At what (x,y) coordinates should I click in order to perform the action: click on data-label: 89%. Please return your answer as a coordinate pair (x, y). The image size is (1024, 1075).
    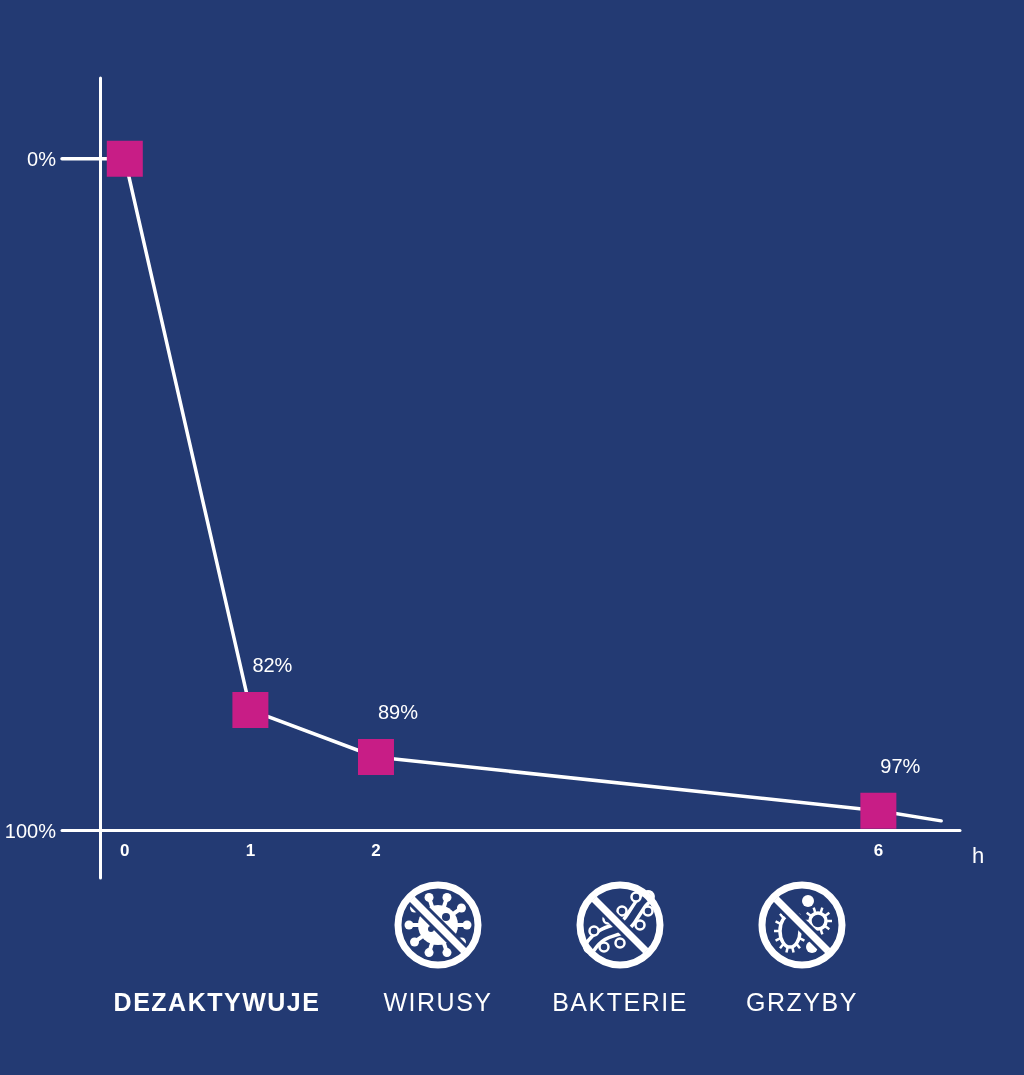
    Looking at the image, I should click on (398, 711).